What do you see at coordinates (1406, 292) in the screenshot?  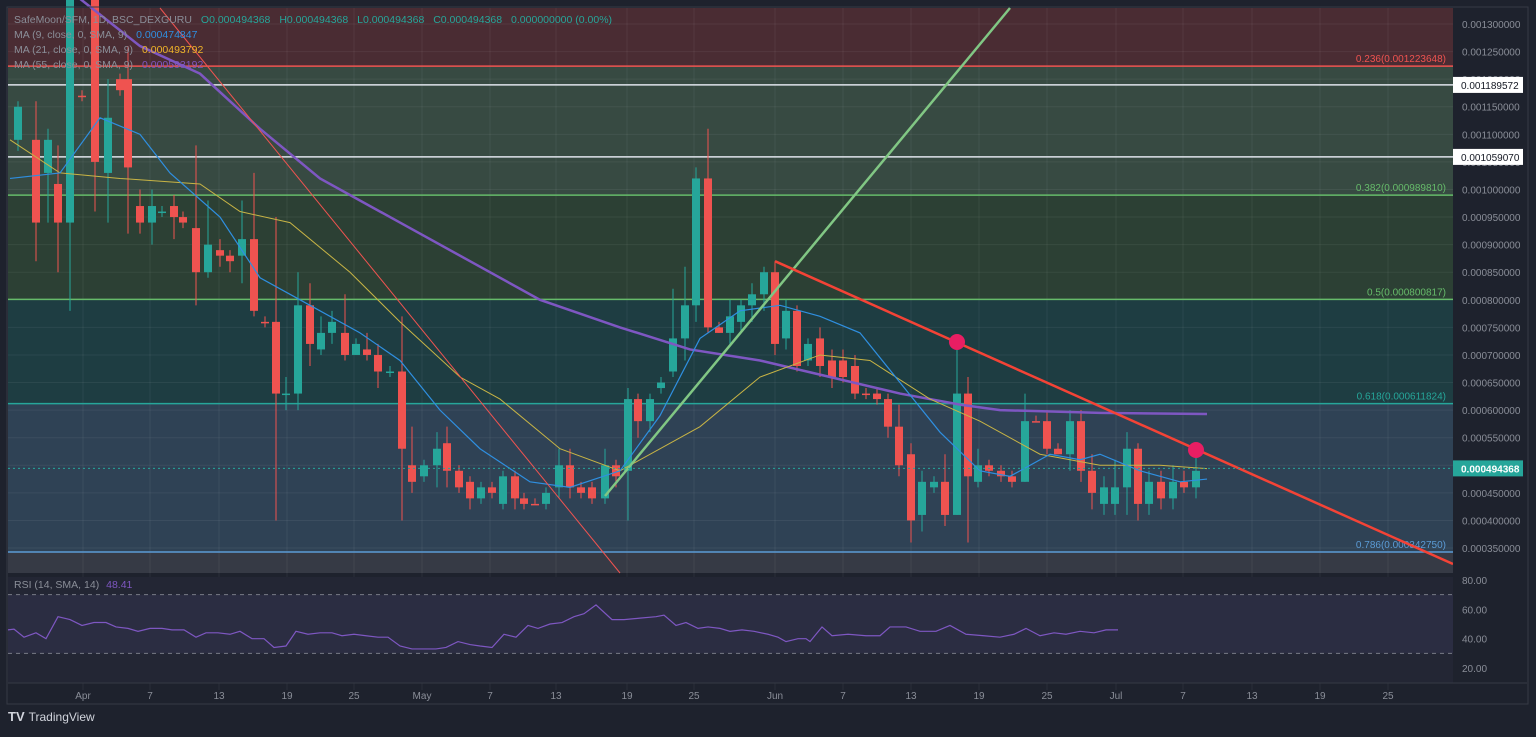 I see `fib-label: 0.5(0.000800817)` at bounding box center [1406, 292].